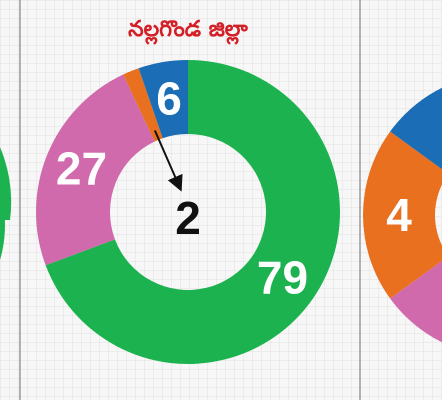  Describe the element at coordinates (168, 161) in the screenshot. I see `label-arrow` at that location.